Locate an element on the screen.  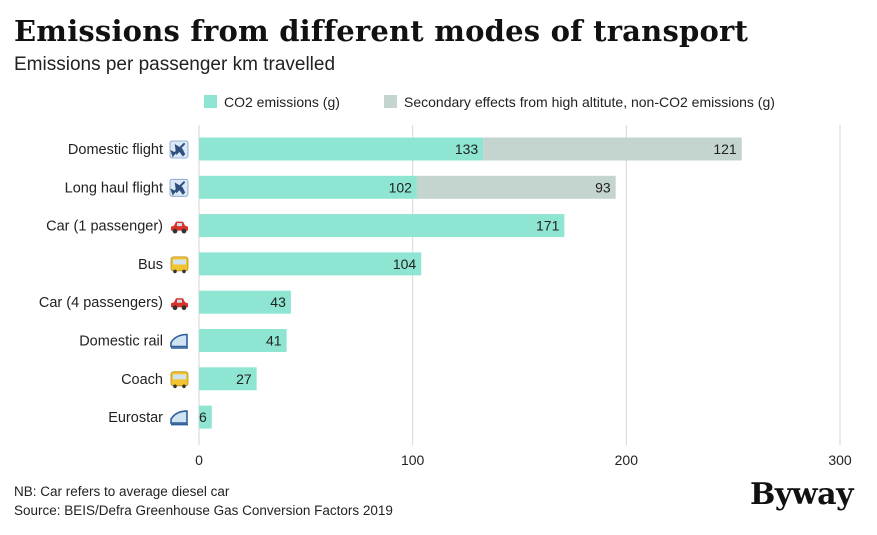
x-tick-label: 200 is located at coordinates (627, 460).